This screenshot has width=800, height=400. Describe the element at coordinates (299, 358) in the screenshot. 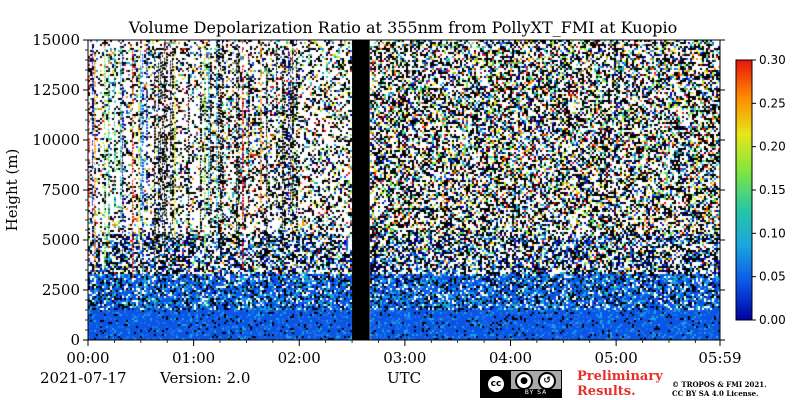

I see `x-tick-label: 02:00` at that location.